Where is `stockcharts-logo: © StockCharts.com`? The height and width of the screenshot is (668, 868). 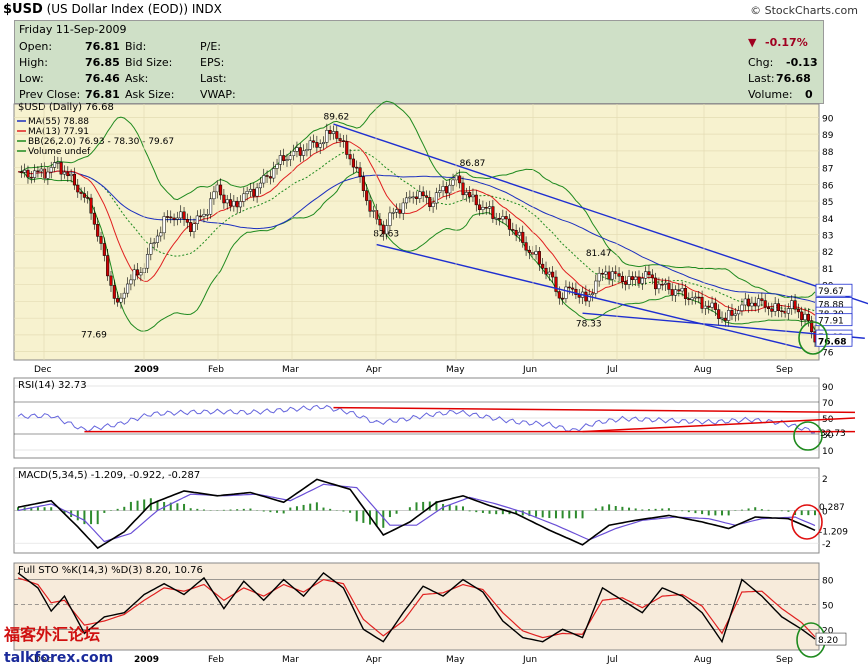
stockcharts-logo: © StockCharts.com is located at coordinates (804, 10).